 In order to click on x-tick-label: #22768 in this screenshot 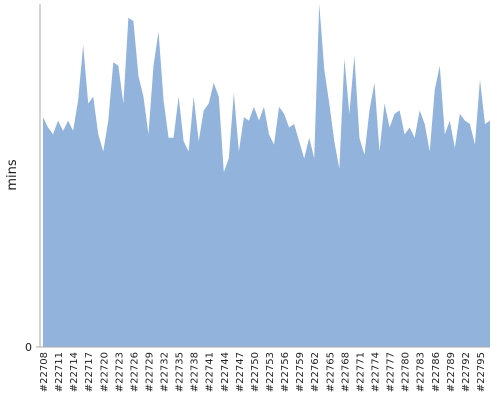, I will do `click(345, 372)`.